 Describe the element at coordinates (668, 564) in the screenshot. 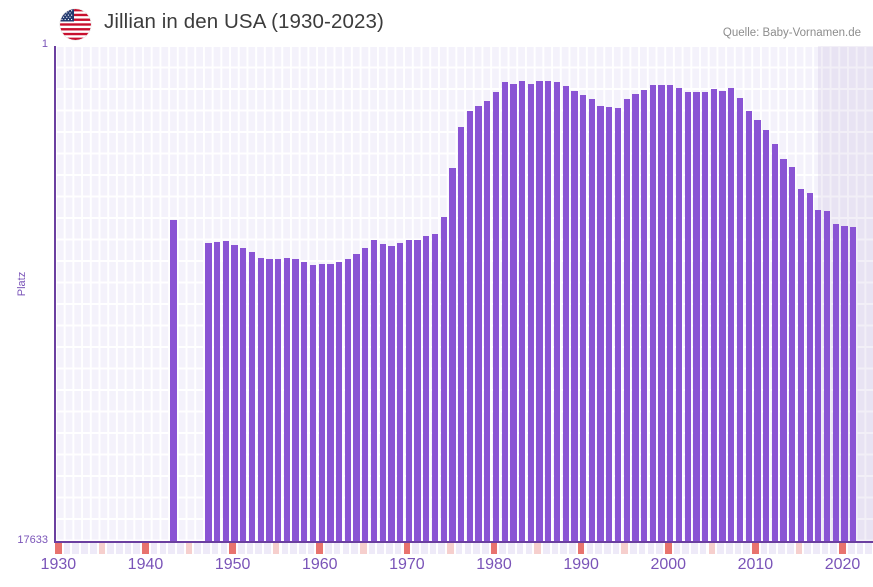

I see `x-axis-tick-label: 2000` at that location.